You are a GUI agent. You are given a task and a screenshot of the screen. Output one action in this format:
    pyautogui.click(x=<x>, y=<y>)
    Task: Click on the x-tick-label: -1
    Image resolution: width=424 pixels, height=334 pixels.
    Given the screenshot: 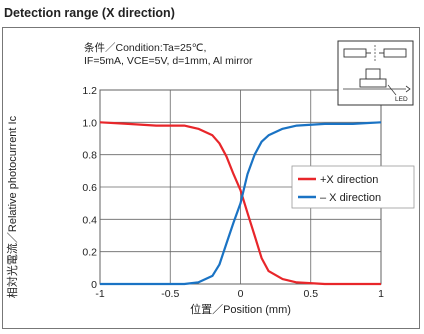 What is the action you would take?
    pyautogui.click(x=99, y=294)
    